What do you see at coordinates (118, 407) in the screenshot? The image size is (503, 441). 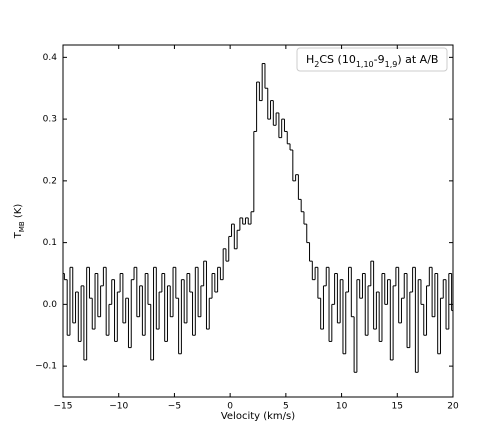 I see `x-tick-label: −10` at bounding box center [118, 407].